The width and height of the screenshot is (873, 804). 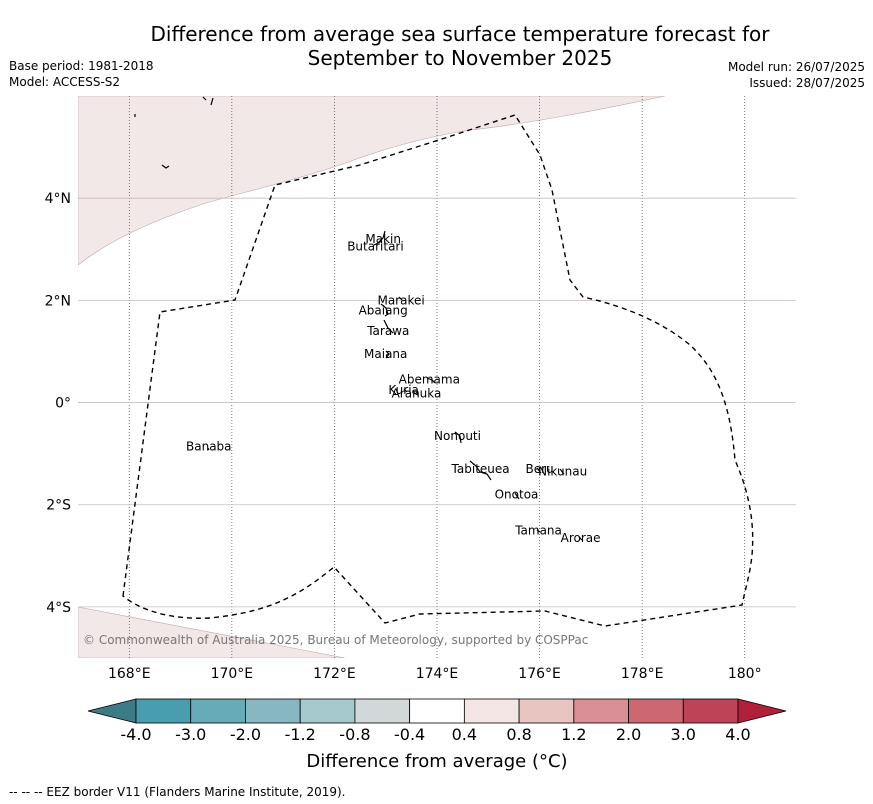 I want to click on anomaly-region-south, so click(x=212, y=632).